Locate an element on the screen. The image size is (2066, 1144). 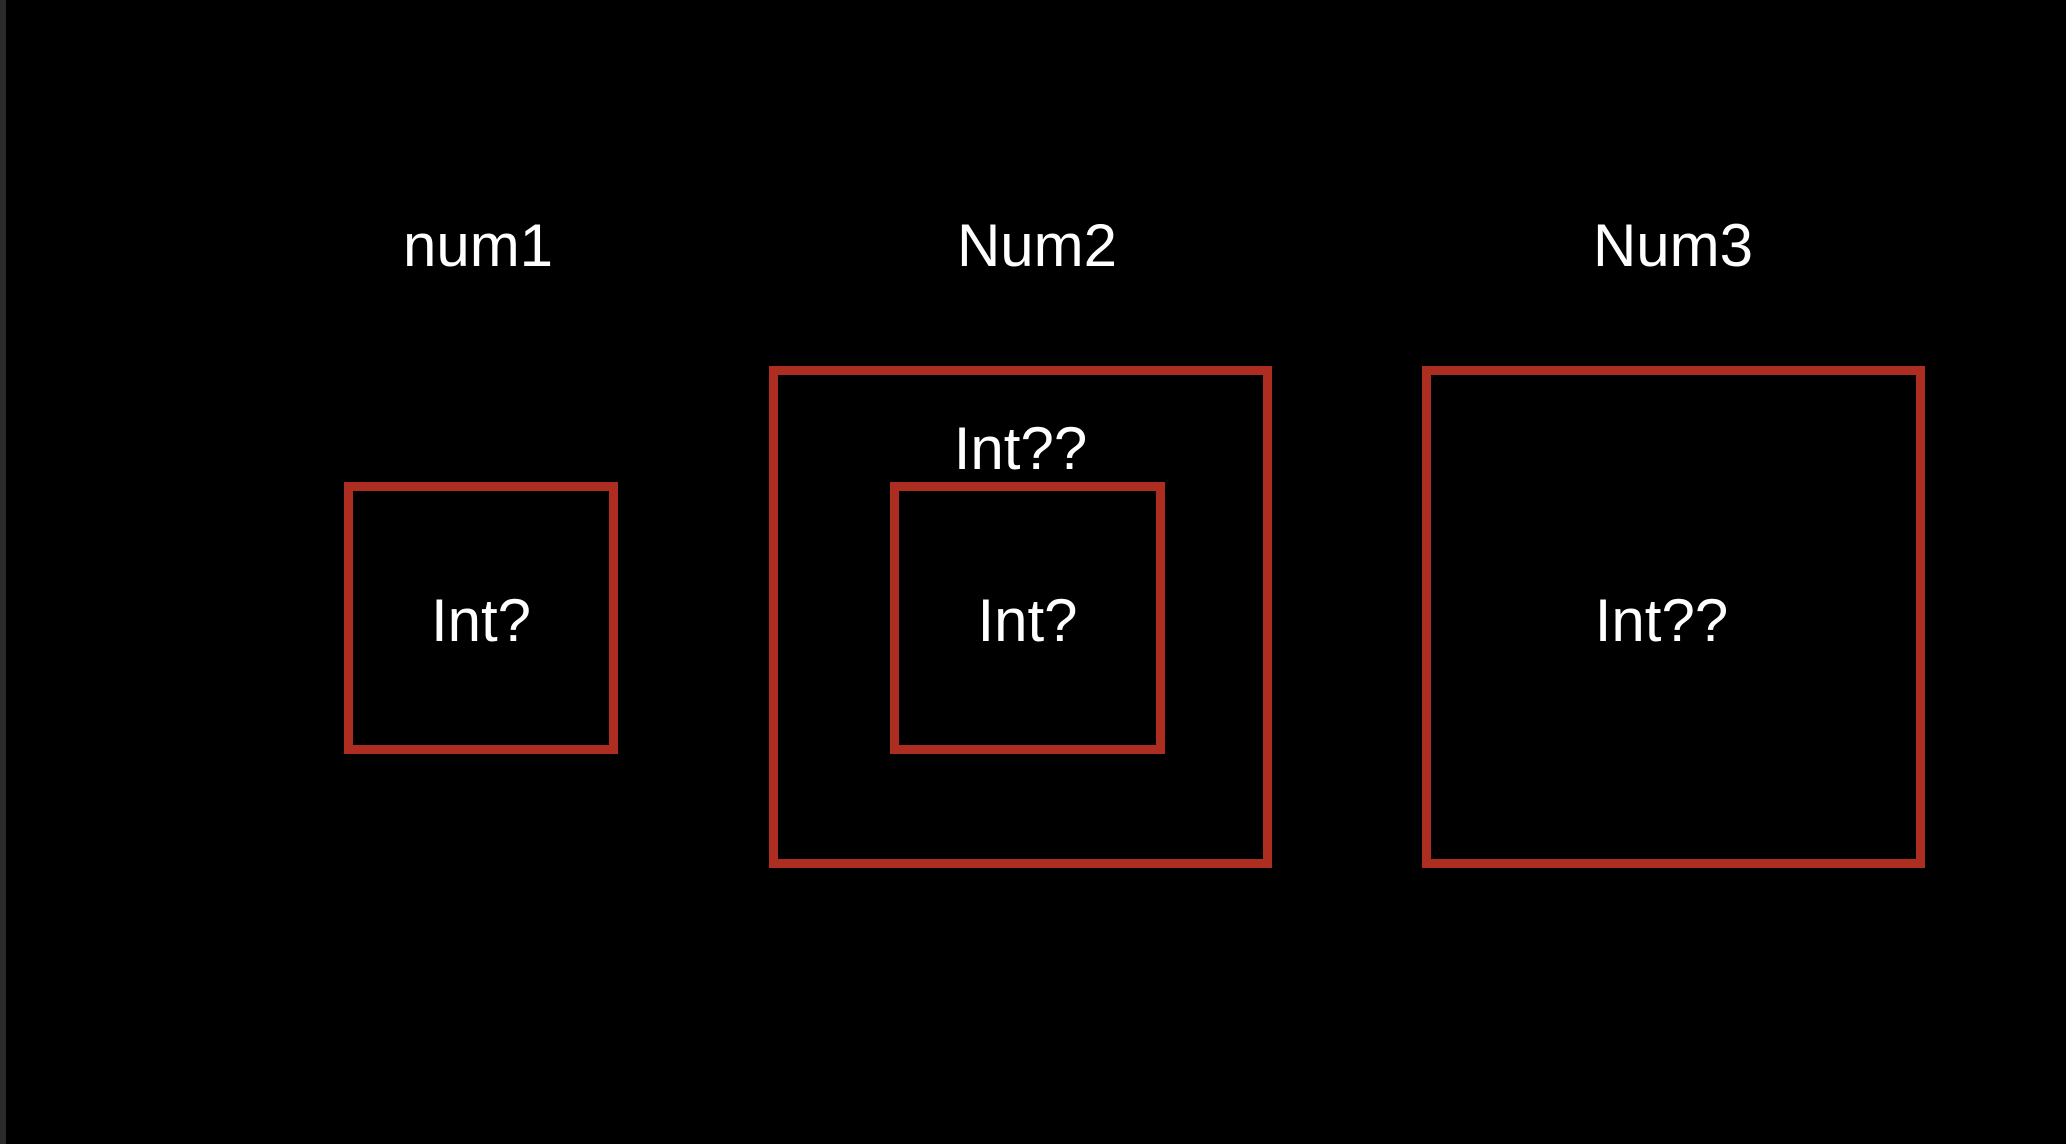
num1-title: num1 is located at coordinates (478, 245).